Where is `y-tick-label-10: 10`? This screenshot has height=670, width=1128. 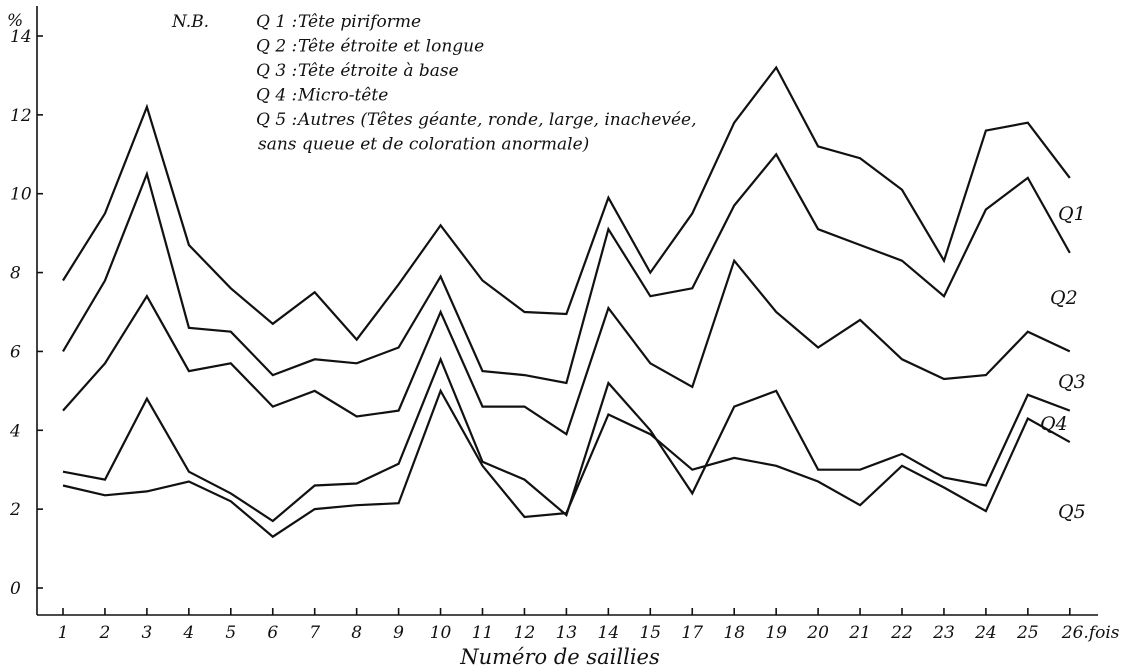
y-tick-label-10: 10 is located at coordinates (21, 195).